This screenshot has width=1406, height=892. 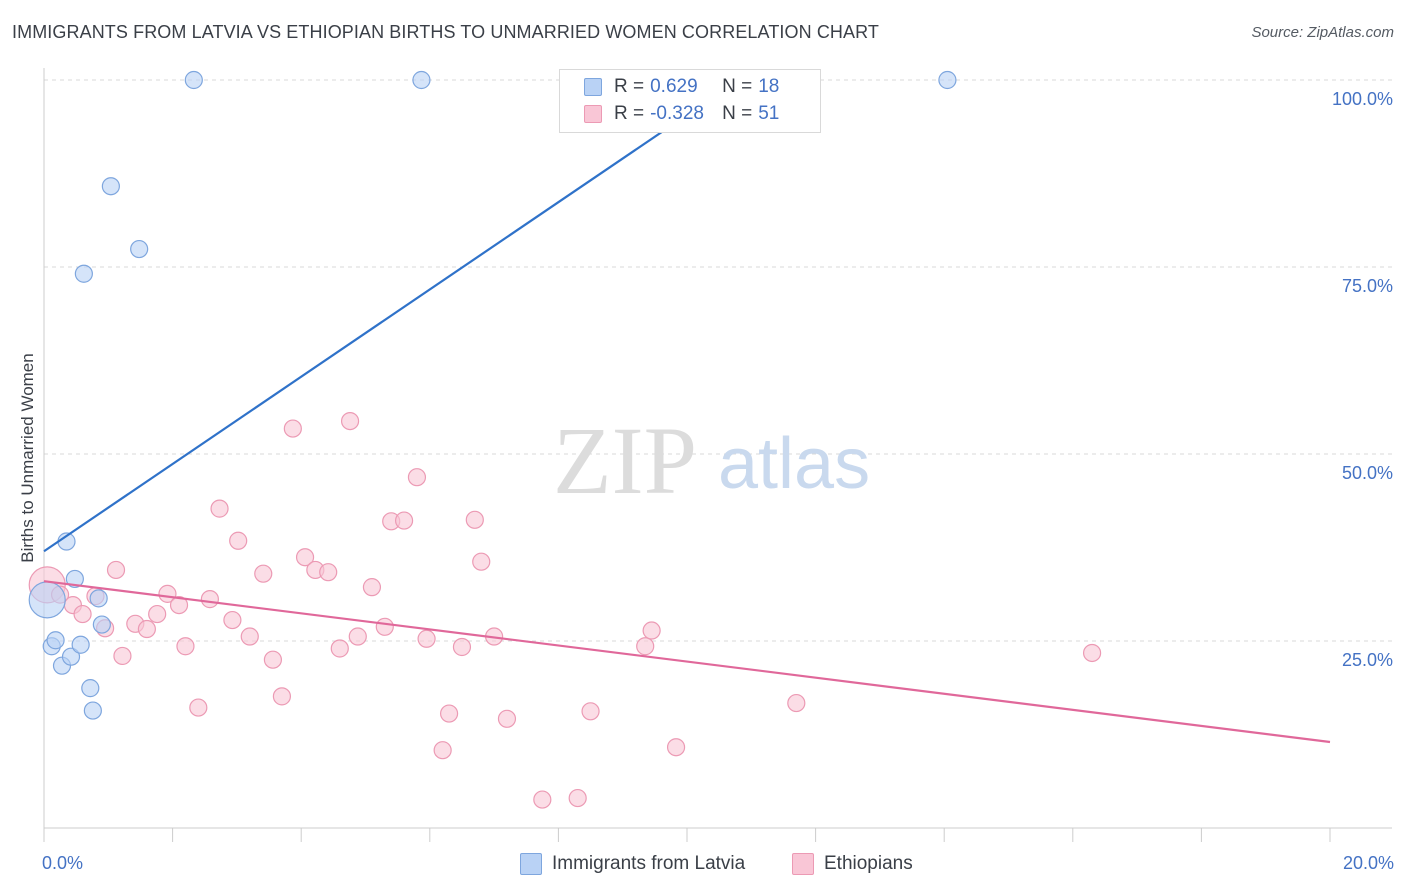 I want to click on legend-n-value: 18, so click(x=769, y=86).